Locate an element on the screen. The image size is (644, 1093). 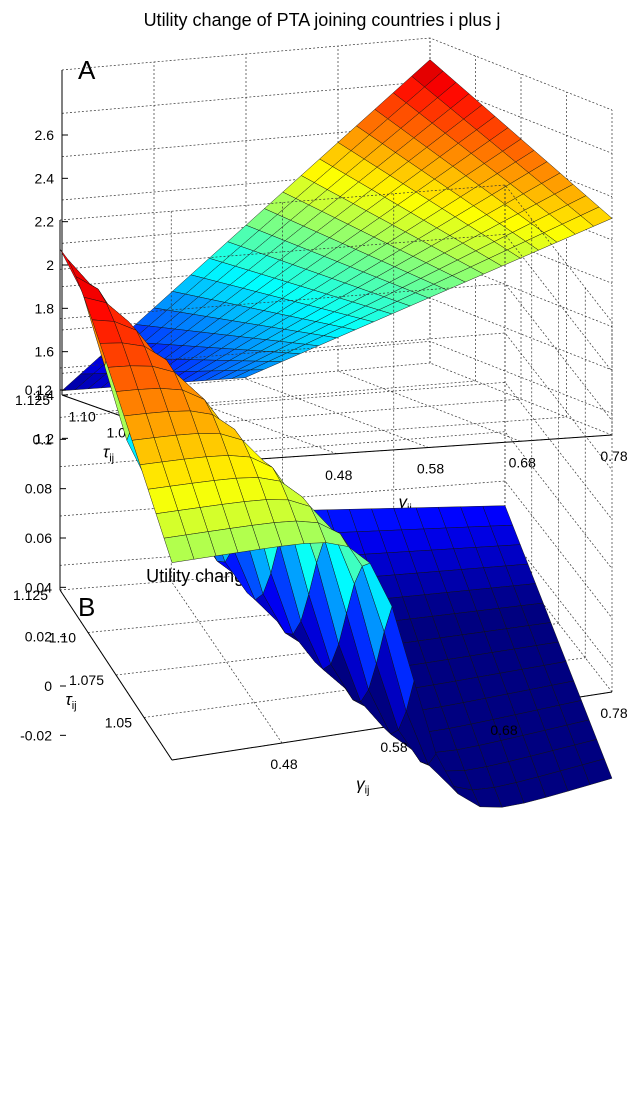
z-tick-label: 0.02 is located at coordinates (38, 637).